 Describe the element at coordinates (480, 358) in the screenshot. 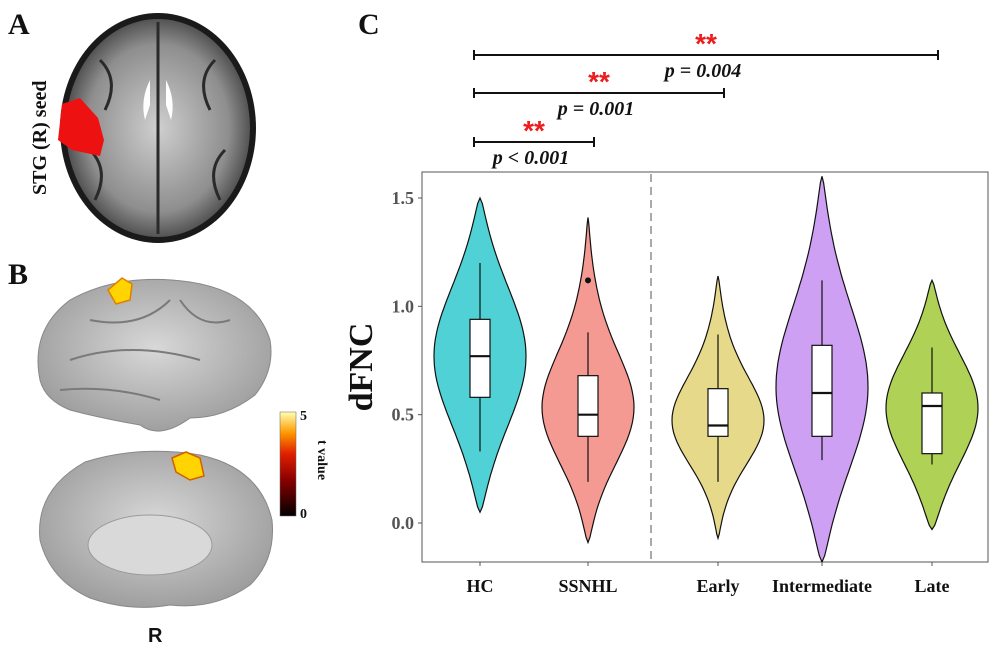

I see `box-hc` at that location.